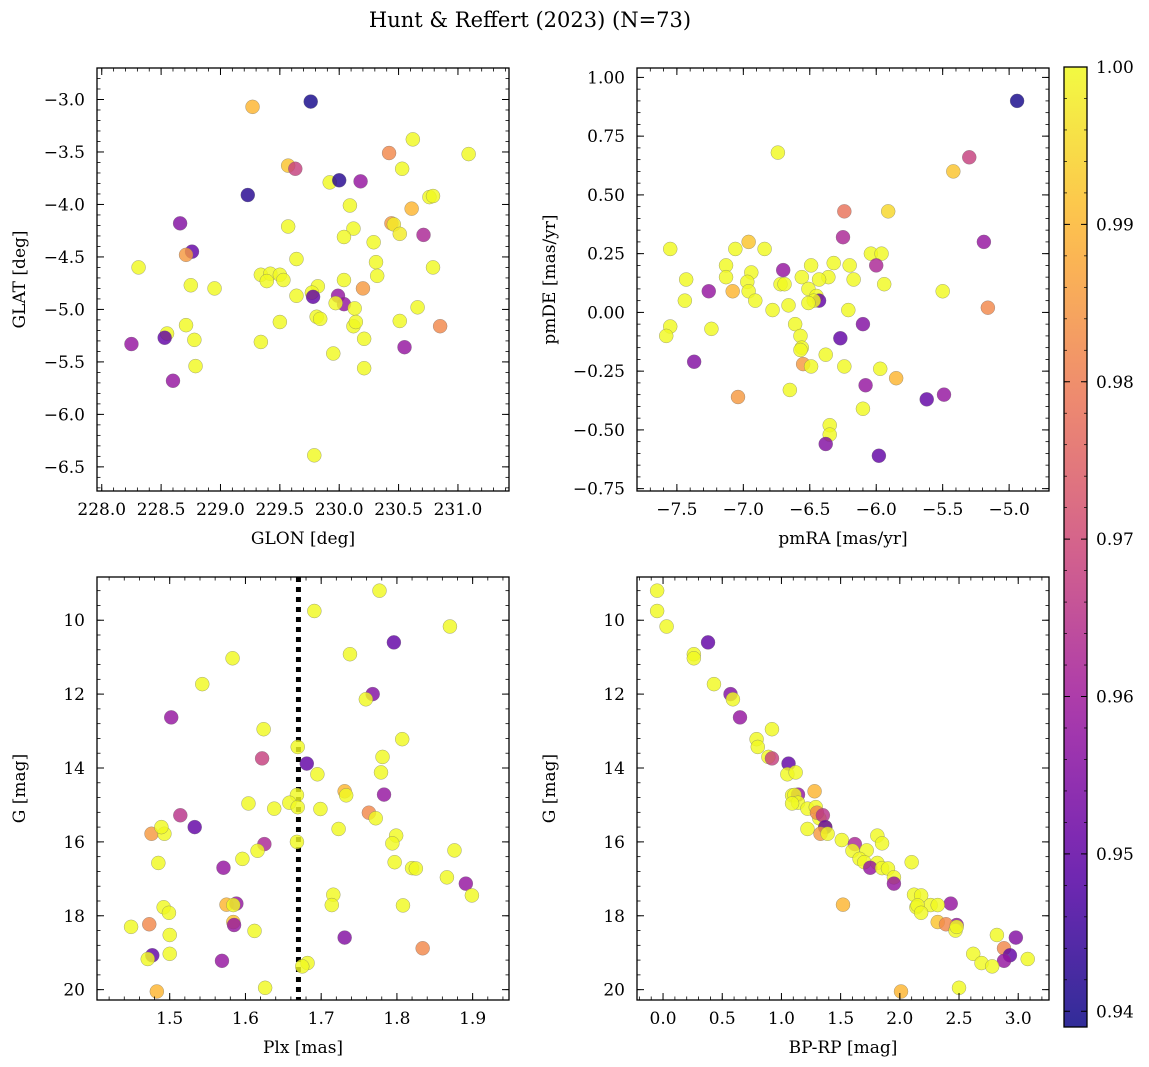  I want to click on x-tick-label: 231.0, so click(458, 510).